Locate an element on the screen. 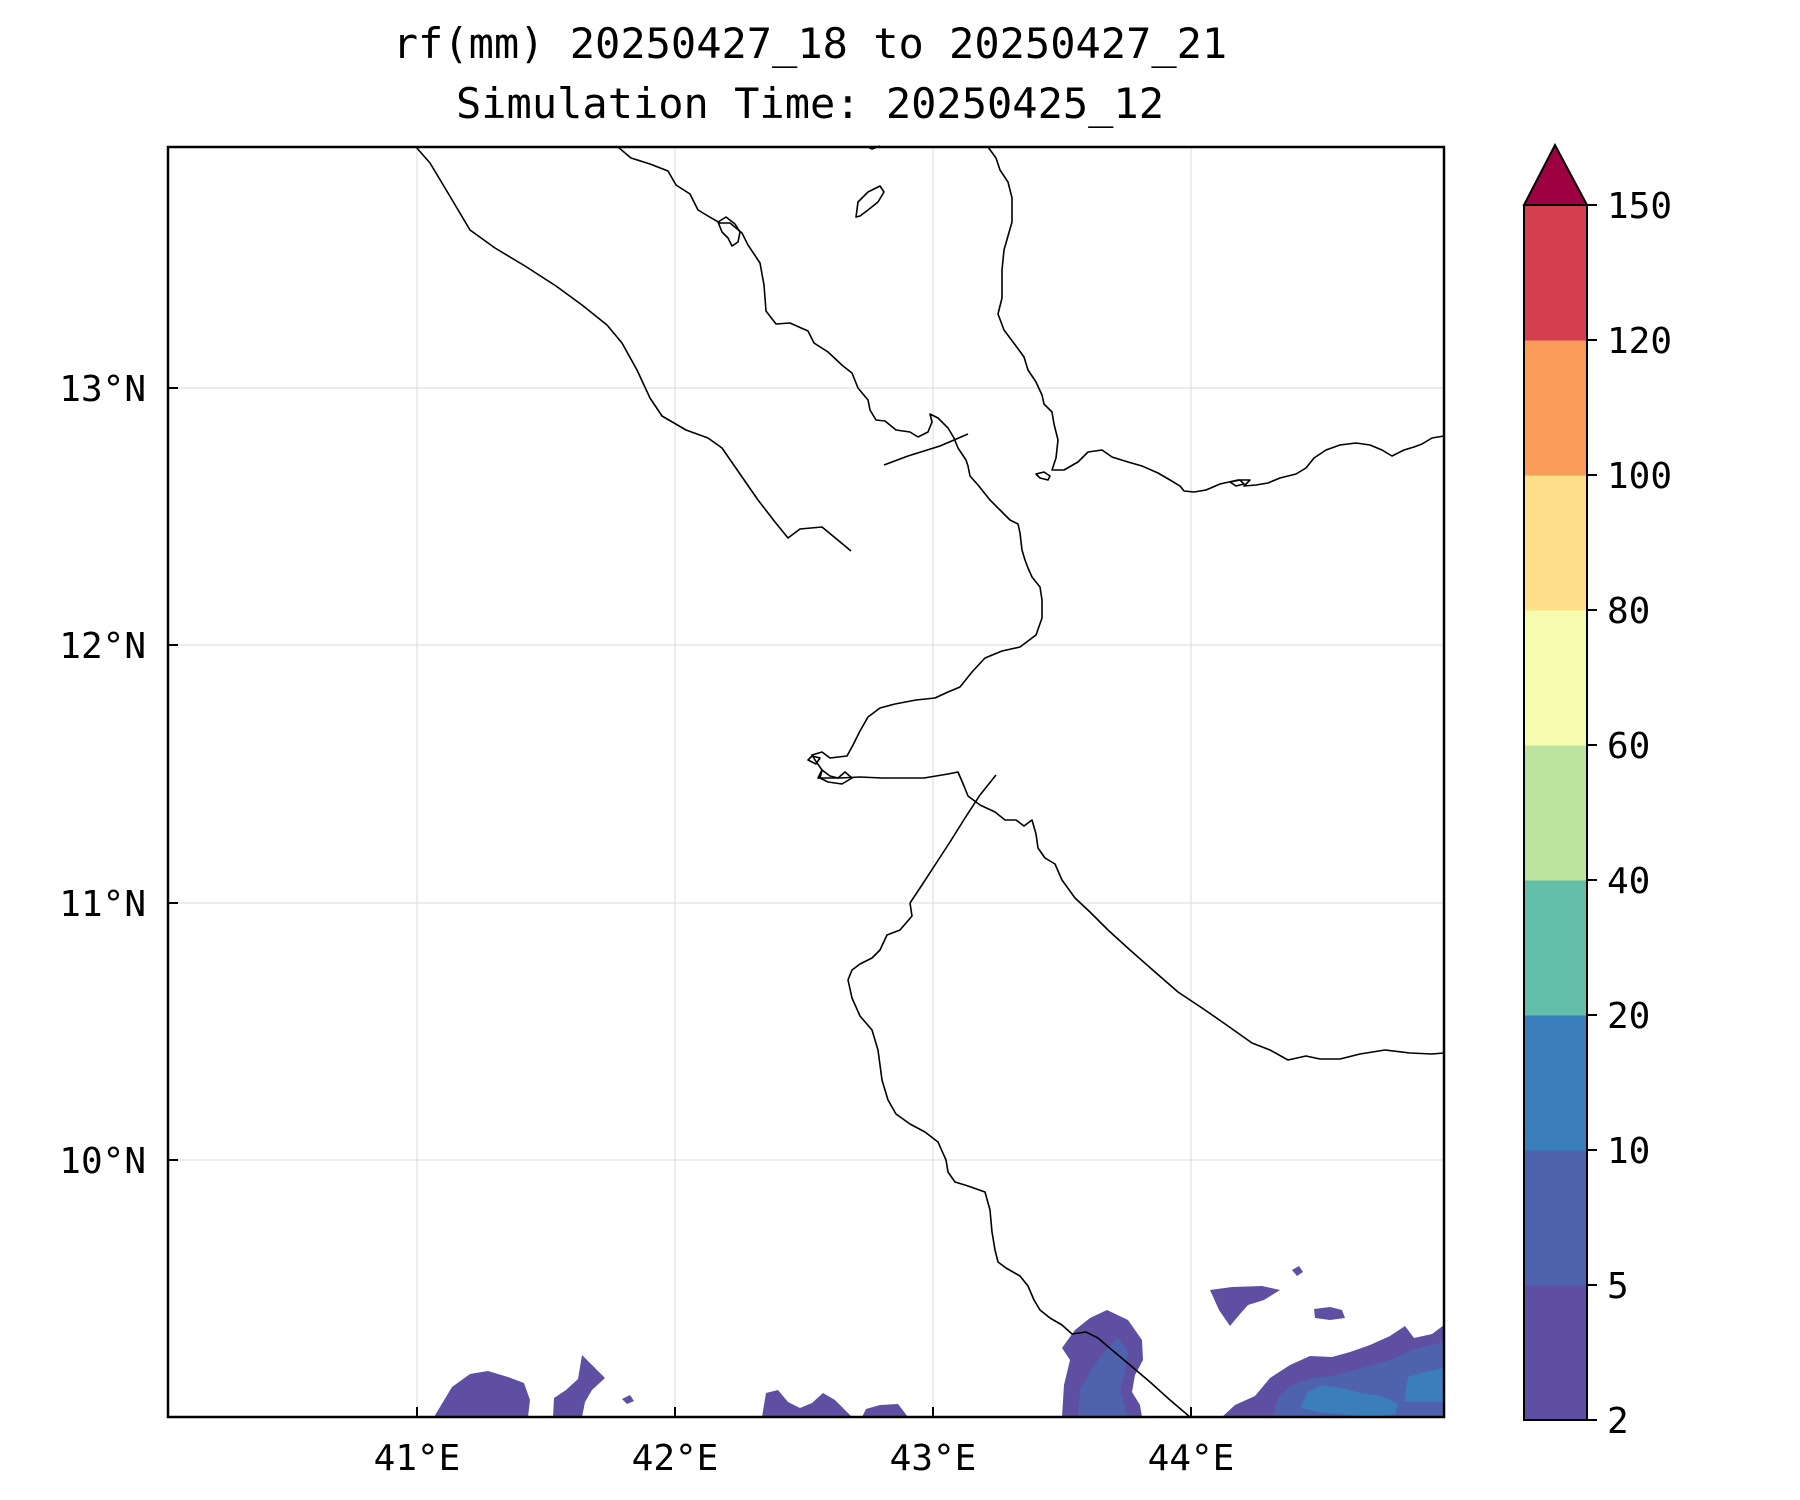 The width and height of the screenshot is (1800, 1500). colorbar: 2 5 10 20 40 60 80 100 120 150 is located at coordinates (1597, 792).